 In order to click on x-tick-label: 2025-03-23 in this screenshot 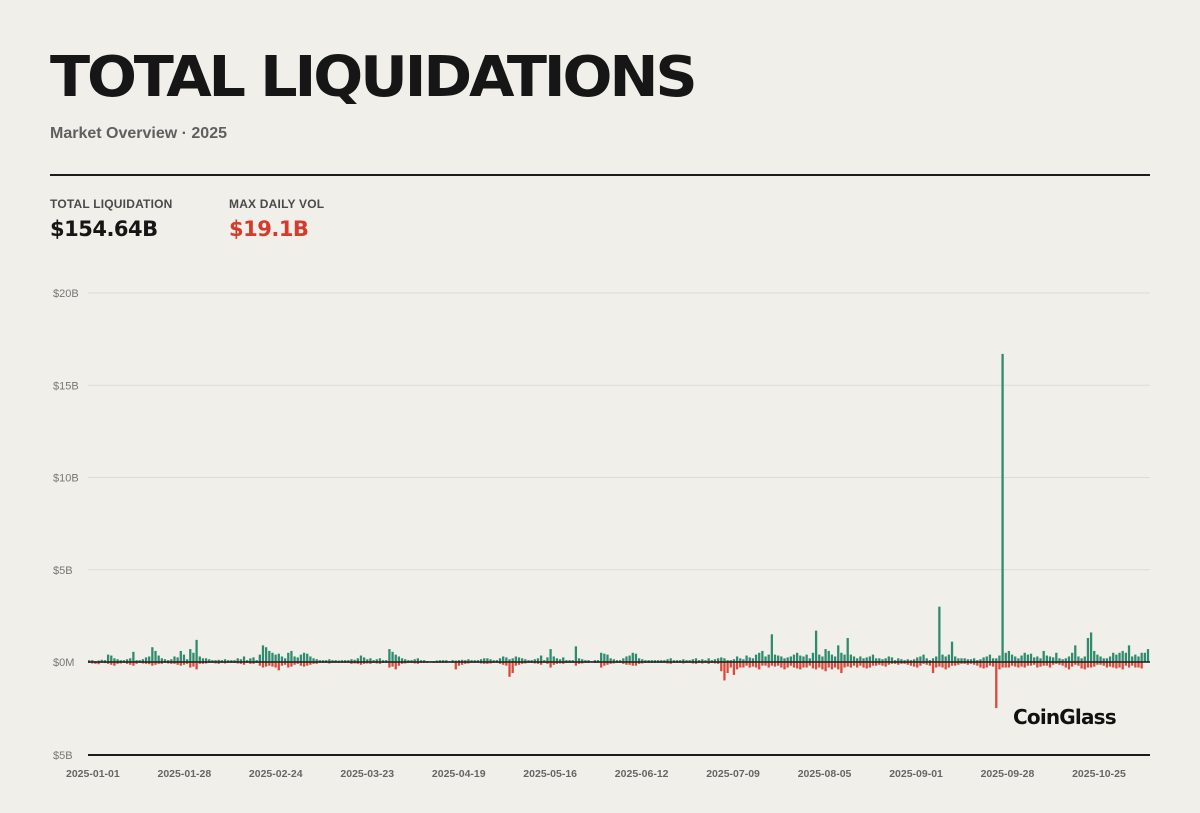, I will do `click(367, 774)`.